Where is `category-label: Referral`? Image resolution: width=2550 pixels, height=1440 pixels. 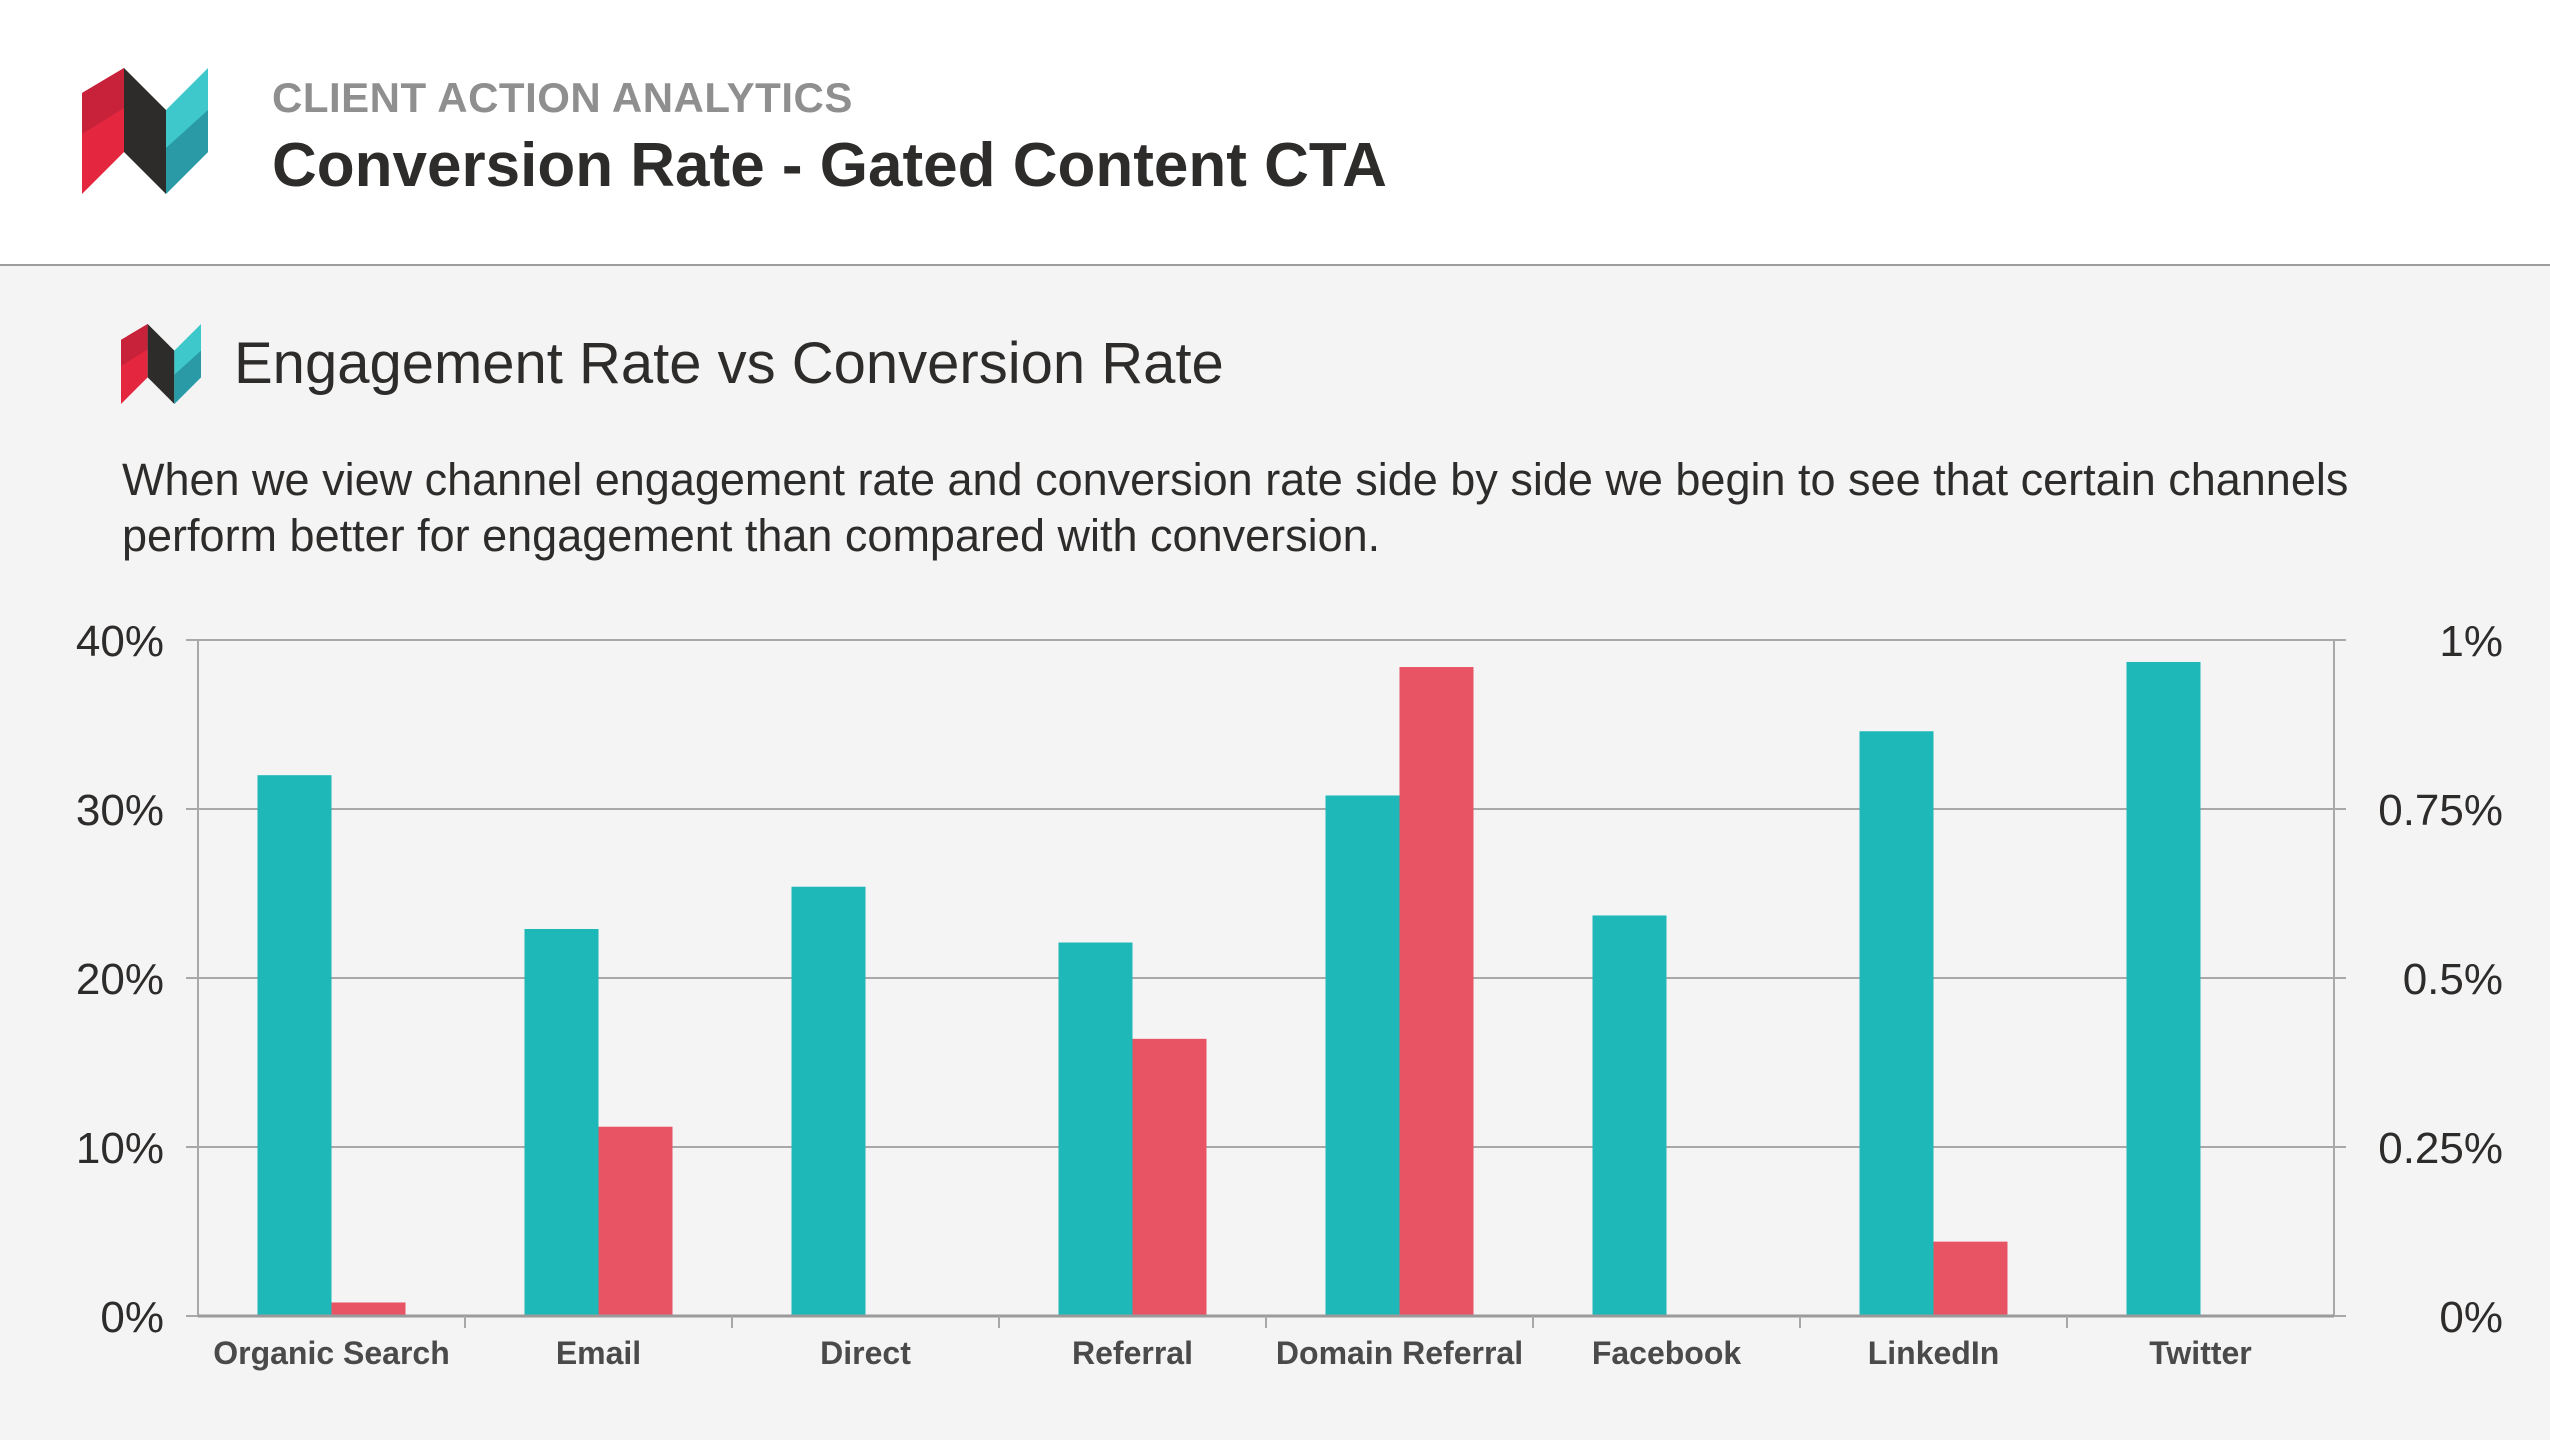 category-label: Referral is located at coordinates (1132, 1353).